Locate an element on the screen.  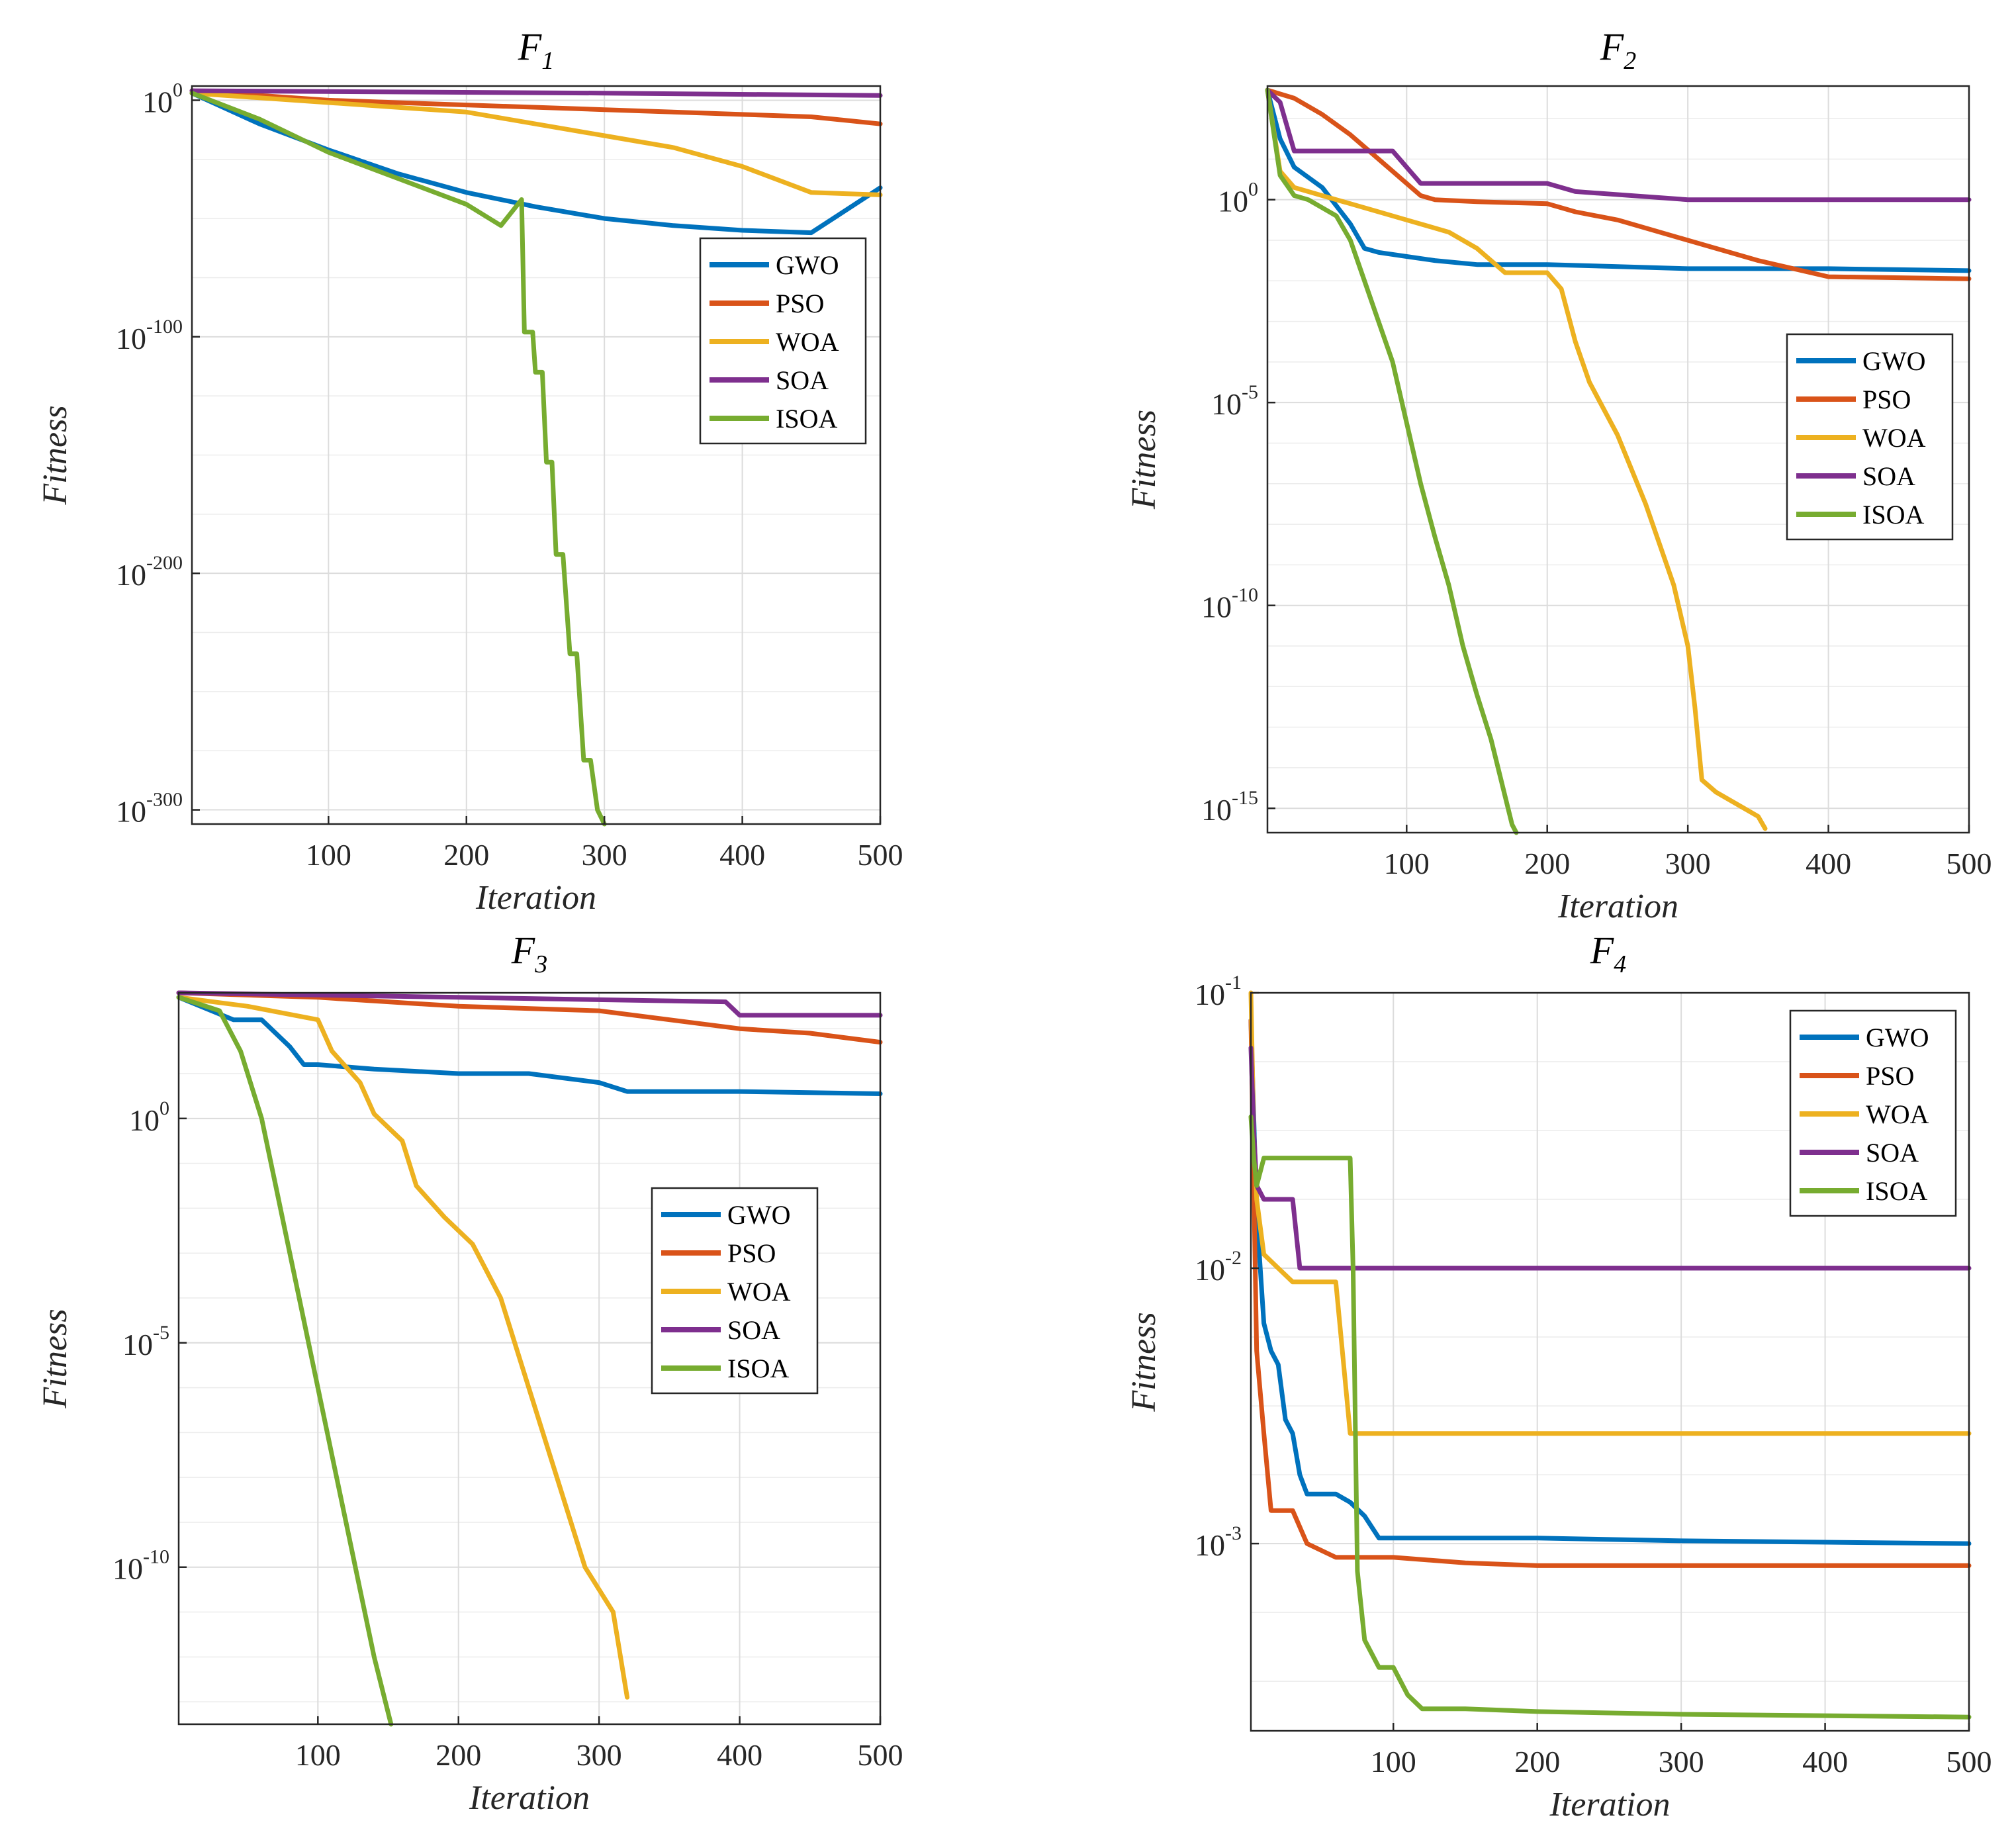
panel-title: F4 is located at coordinates (1608, 954).